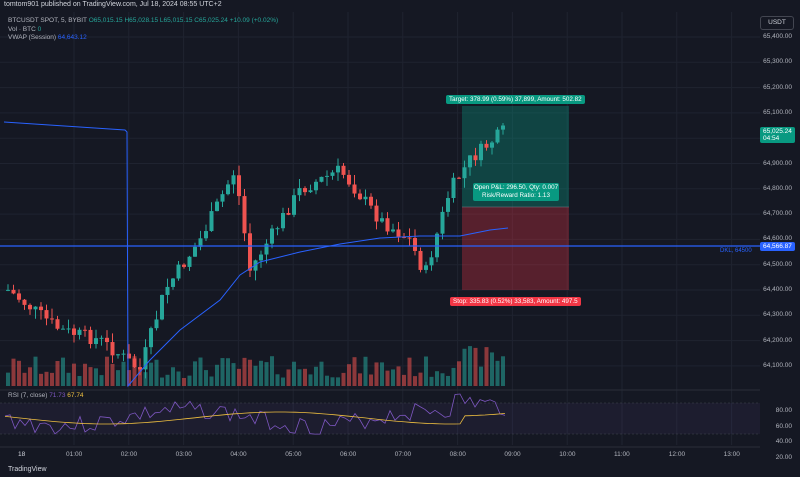 This screenshot has height=477, width=800. What do you see at coordinates (255, 418) in the screenshot?
I see `rsi-ma-line` at bounding box center [255, 418].